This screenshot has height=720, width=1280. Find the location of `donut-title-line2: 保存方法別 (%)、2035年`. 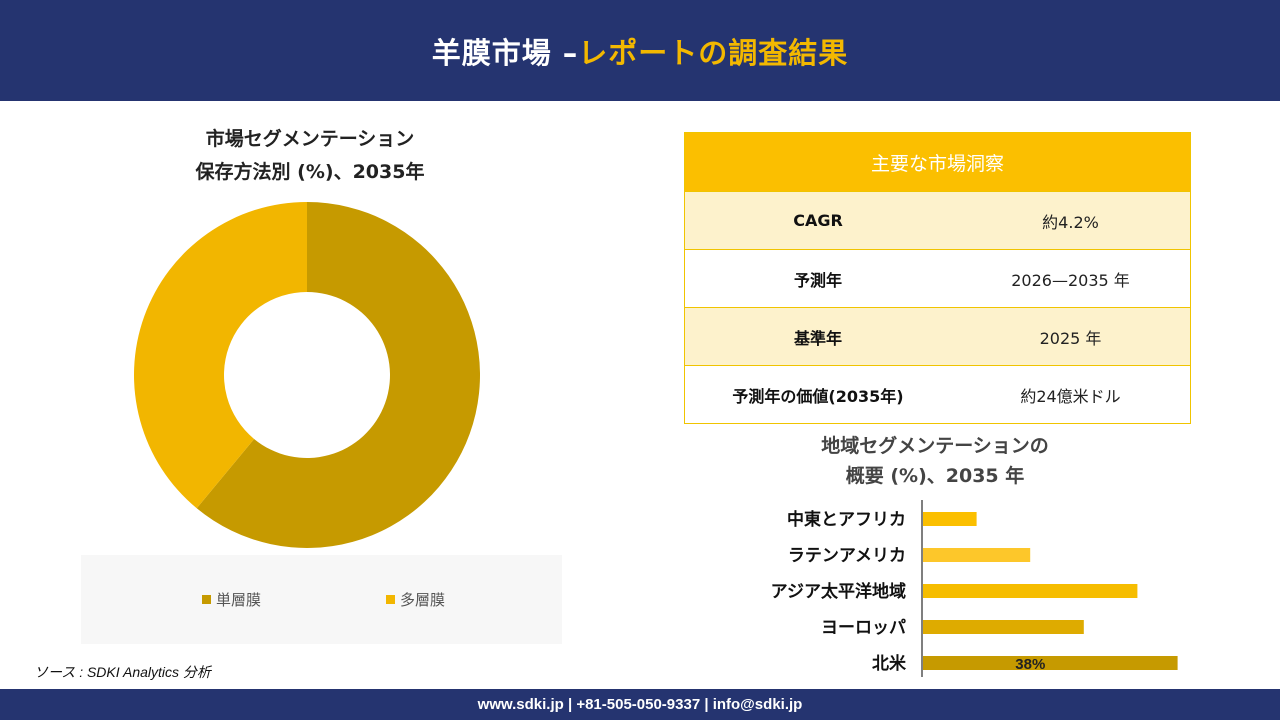

donut-title-line2: 保存方法別 (%)、2035年 is located at coordinates (310, 172).